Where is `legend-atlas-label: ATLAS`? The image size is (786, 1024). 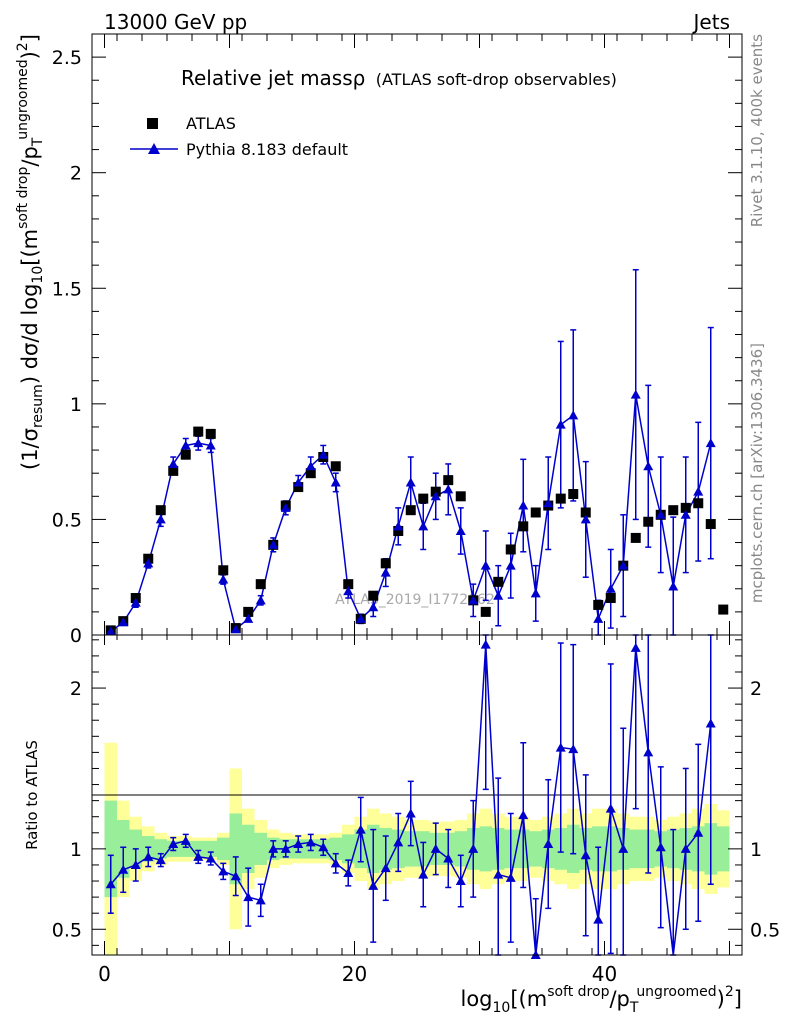
legend-atlas-label: ATLAS is located at coordinates (211, 123).